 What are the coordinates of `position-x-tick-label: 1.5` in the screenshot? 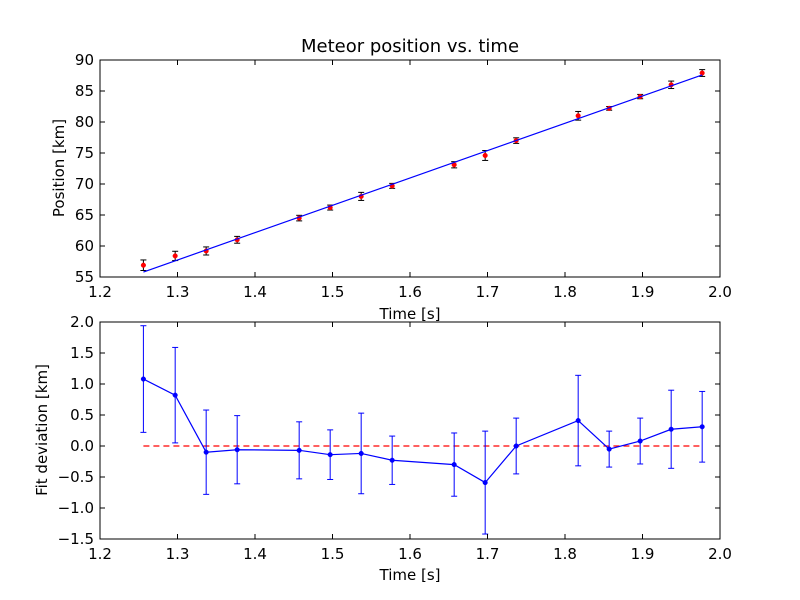 It's located at (333, 292).